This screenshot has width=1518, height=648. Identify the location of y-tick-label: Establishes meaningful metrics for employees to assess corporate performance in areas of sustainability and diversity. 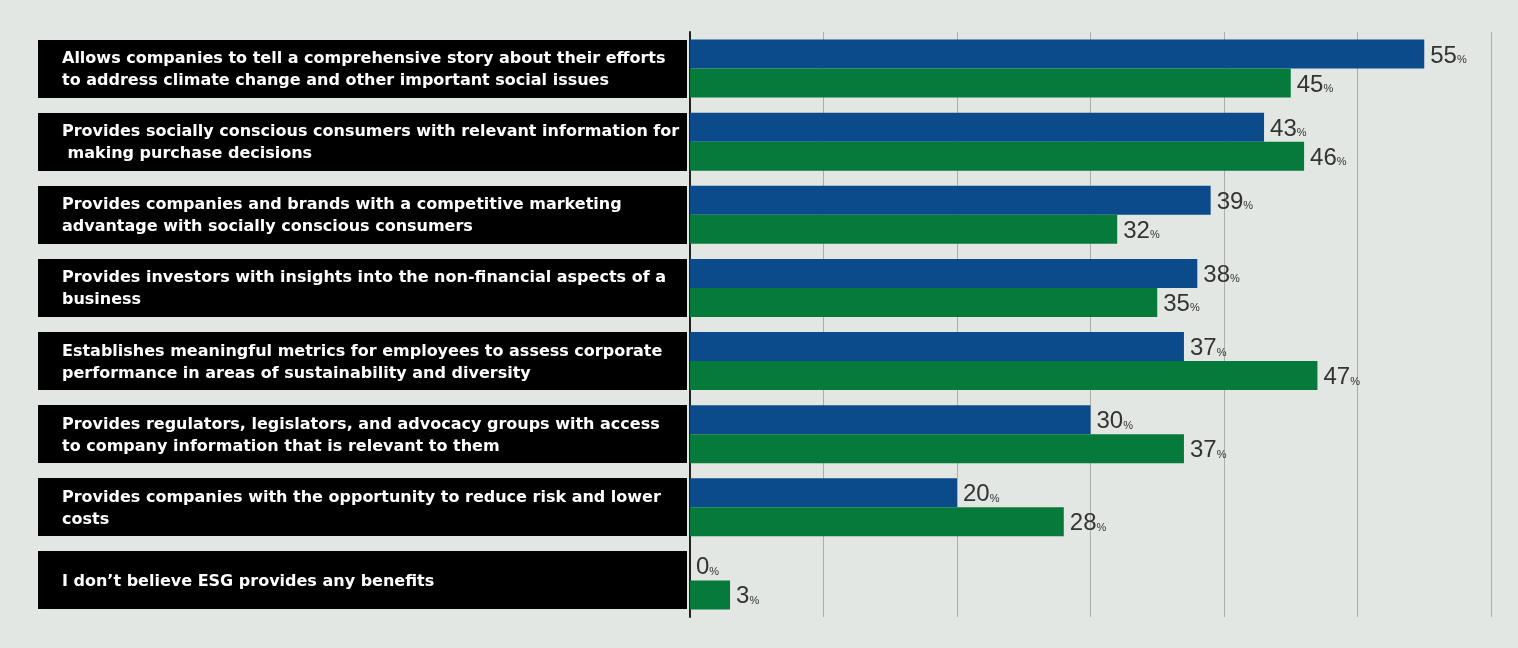
(365, 361).